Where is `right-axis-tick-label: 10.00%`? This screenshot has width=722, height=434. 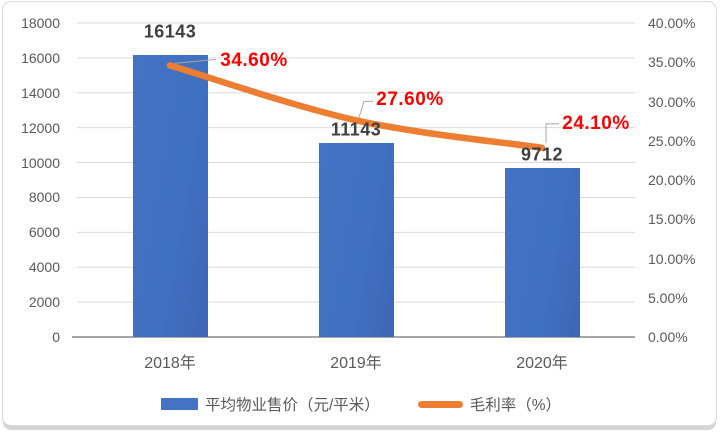 right-axis-tick-label: 10.00% is located at coordinates (672, 258).